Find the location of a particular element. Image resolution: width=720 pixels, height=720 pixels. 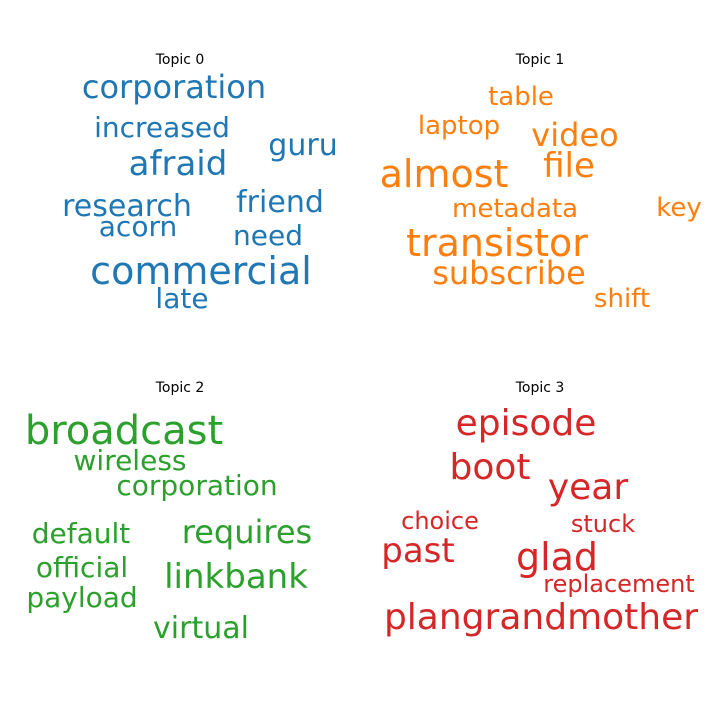

topic-3-word: boot is located at coordinates (490, 467).